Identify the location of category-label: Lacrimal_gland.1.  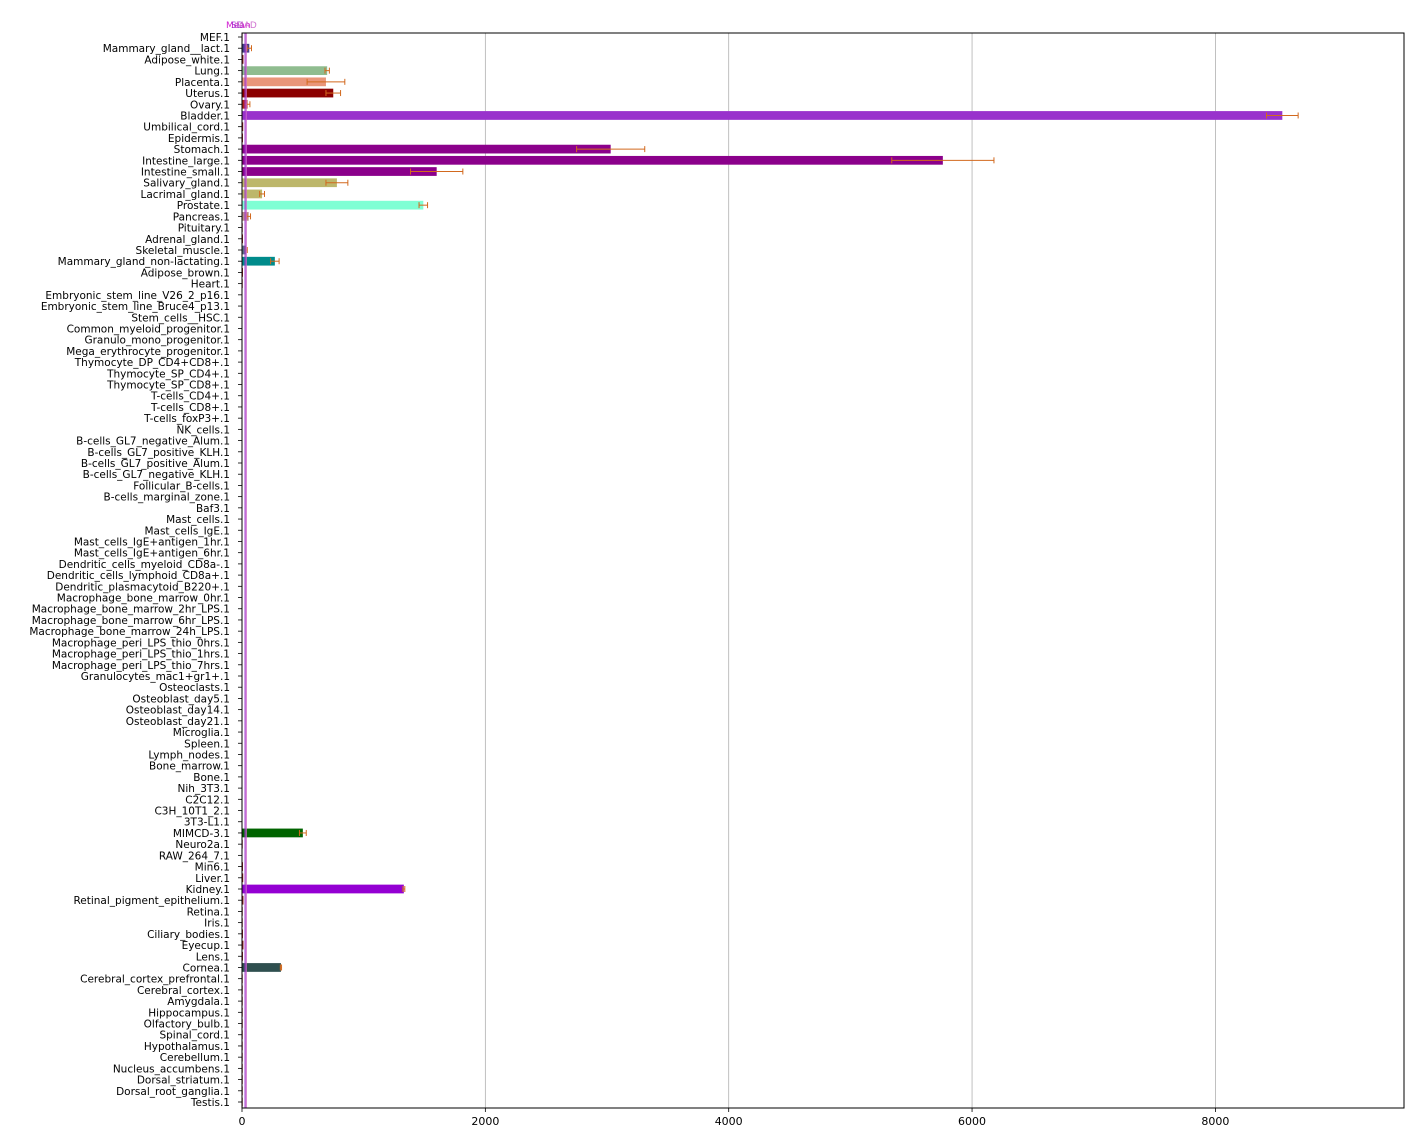
(185, 195).